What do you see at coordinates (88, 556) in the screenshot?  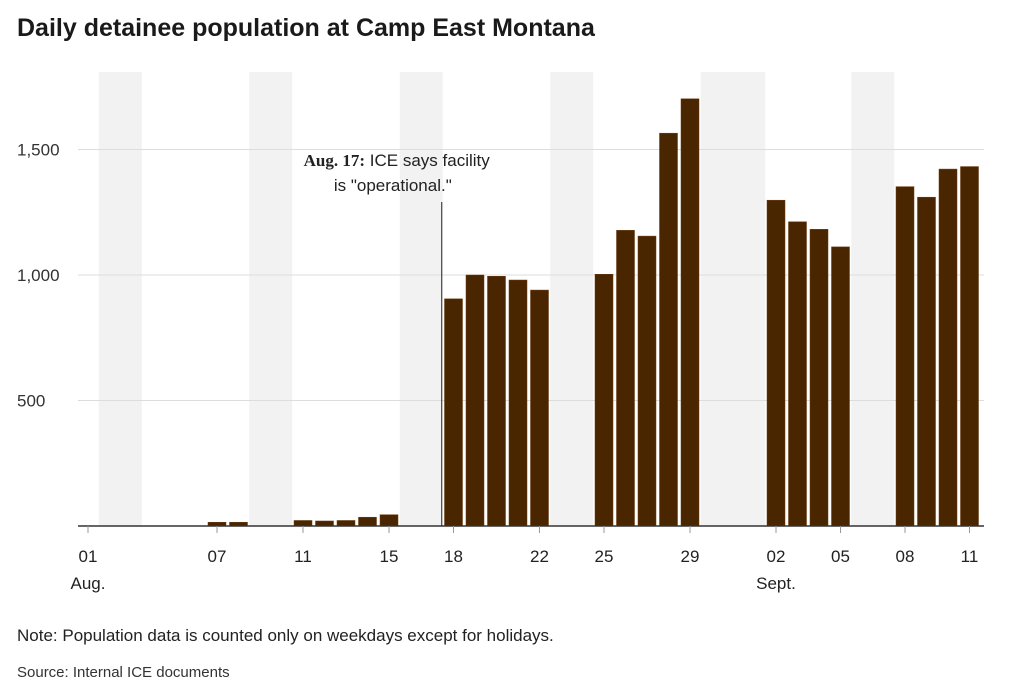 I see `x-tick-label: 01` at bounding box center [88, 556].